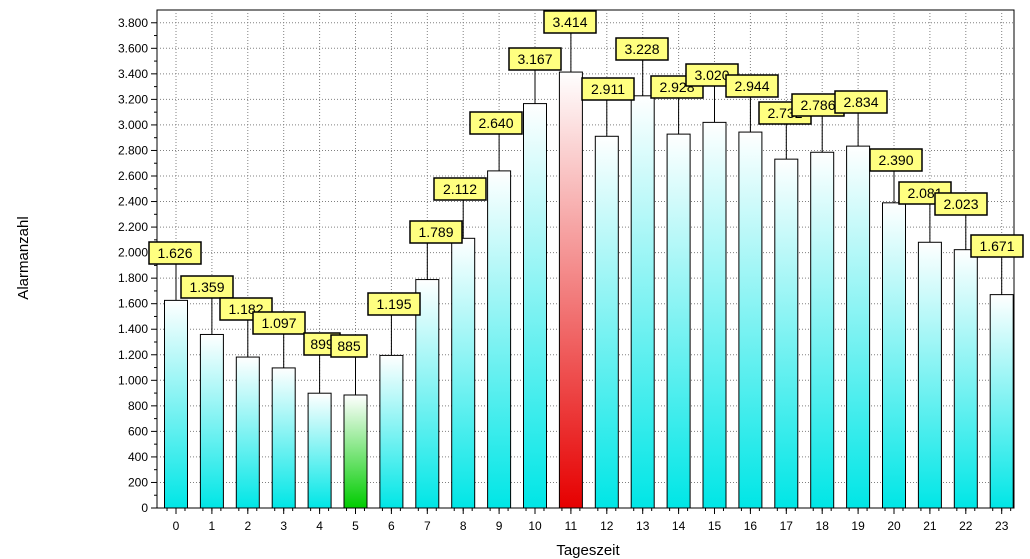  What do you see at coordinates (355, 526) in the screenshot?
I see `x-tick-label: 5` at bounding box center [355, 526].